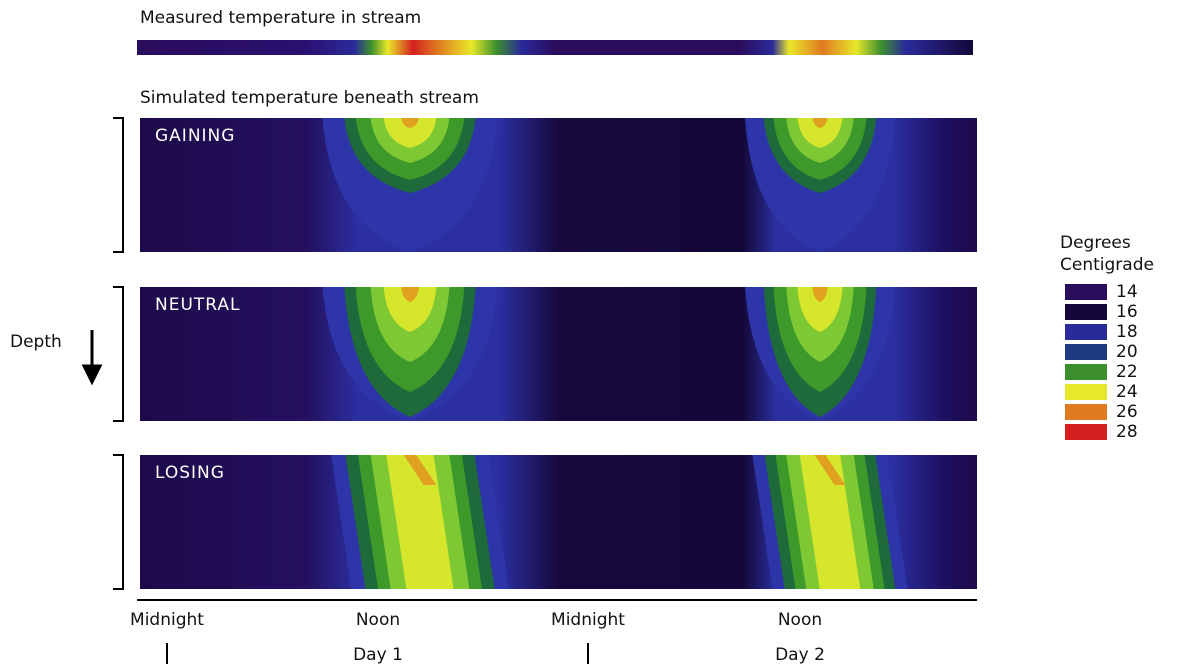 This screenshot has height=667, width=1180. What do you see at coordinates (190, 473) in the screenshot?
I see `panel-label: LOSING` at bounding box center [190, 473].